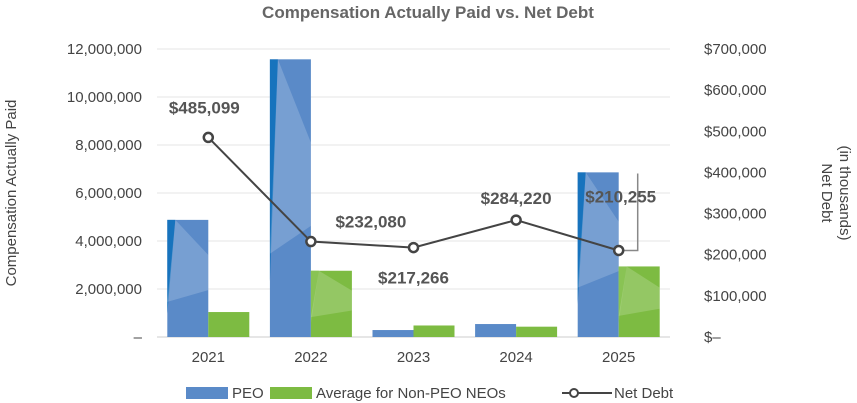 The width and height of the screenshot is (857, 403). What do you see at coordinates (644, 393) in the screenshot?
I see `legend-label-net-debt: Net Debt` at bounding box center [644, 393].